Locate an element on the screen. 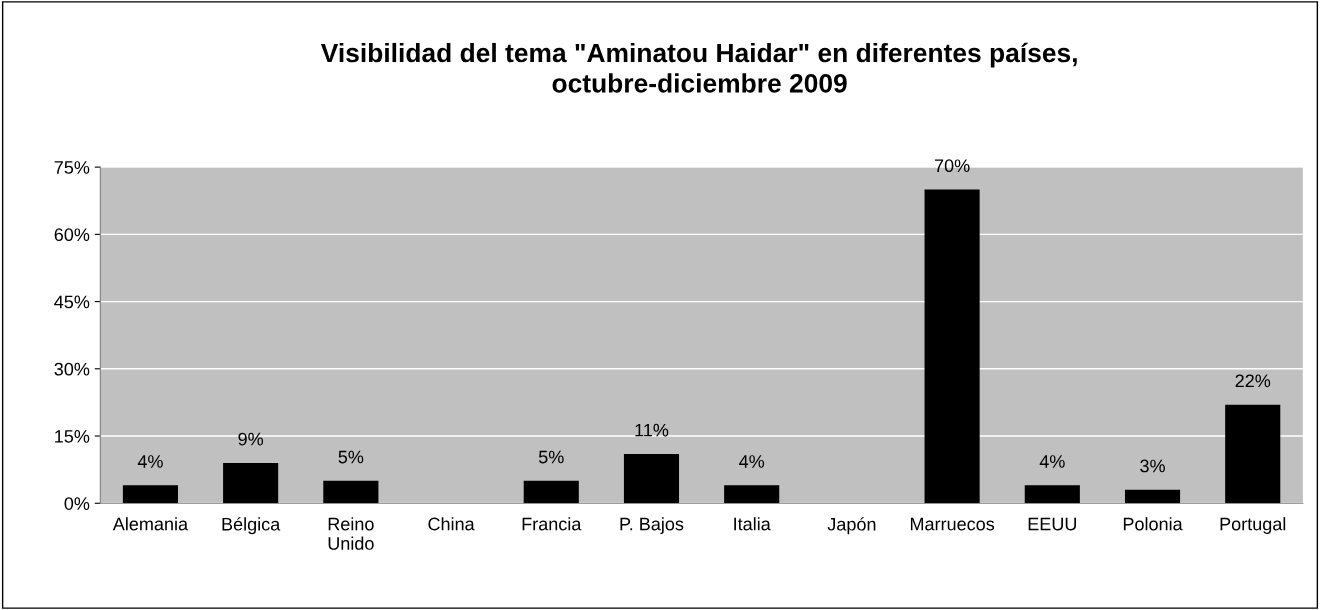  y-tick-label: 45% is located at coordinates (72, 302).